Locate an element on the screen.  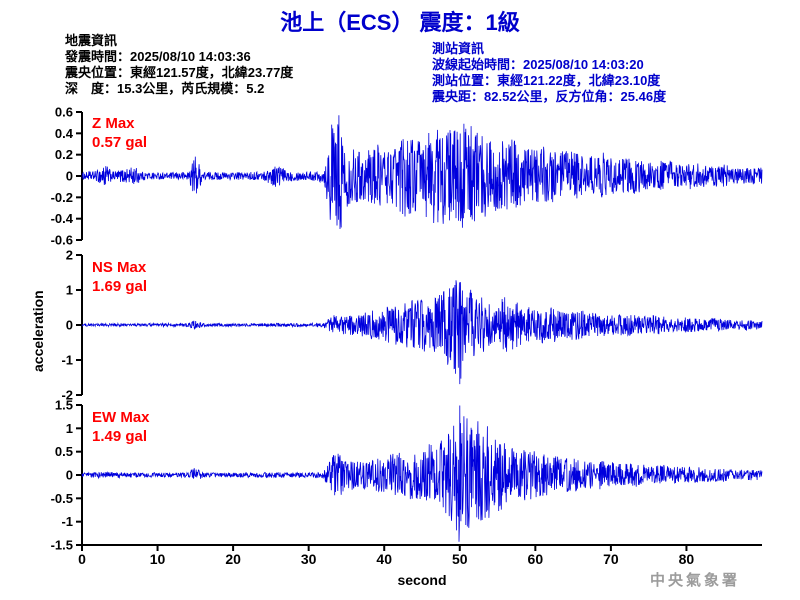
x-axis: 0 10 20 30 40 50 60 70 80 is located at coordinates (420, 555).